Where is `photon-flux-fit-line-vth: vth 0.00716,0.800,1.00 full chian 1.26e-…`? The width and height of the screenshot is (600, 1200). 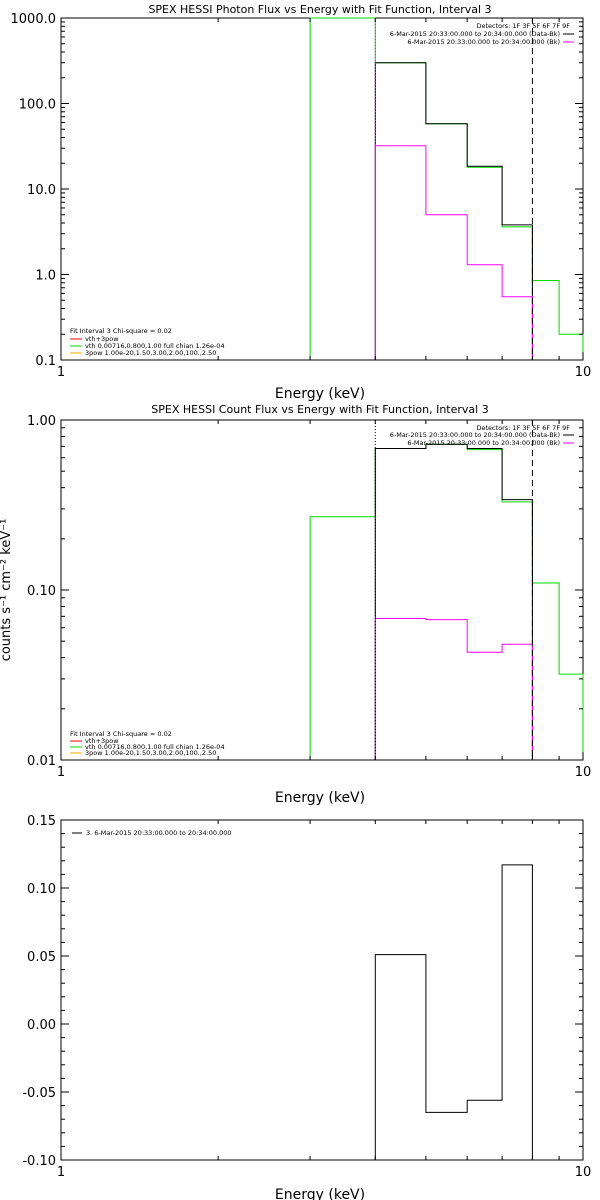 photon-flux-fit-line-vth: vth 0.00716,0.800,1.00 full chian 1.26e-… is located at coordinates (155, 346).